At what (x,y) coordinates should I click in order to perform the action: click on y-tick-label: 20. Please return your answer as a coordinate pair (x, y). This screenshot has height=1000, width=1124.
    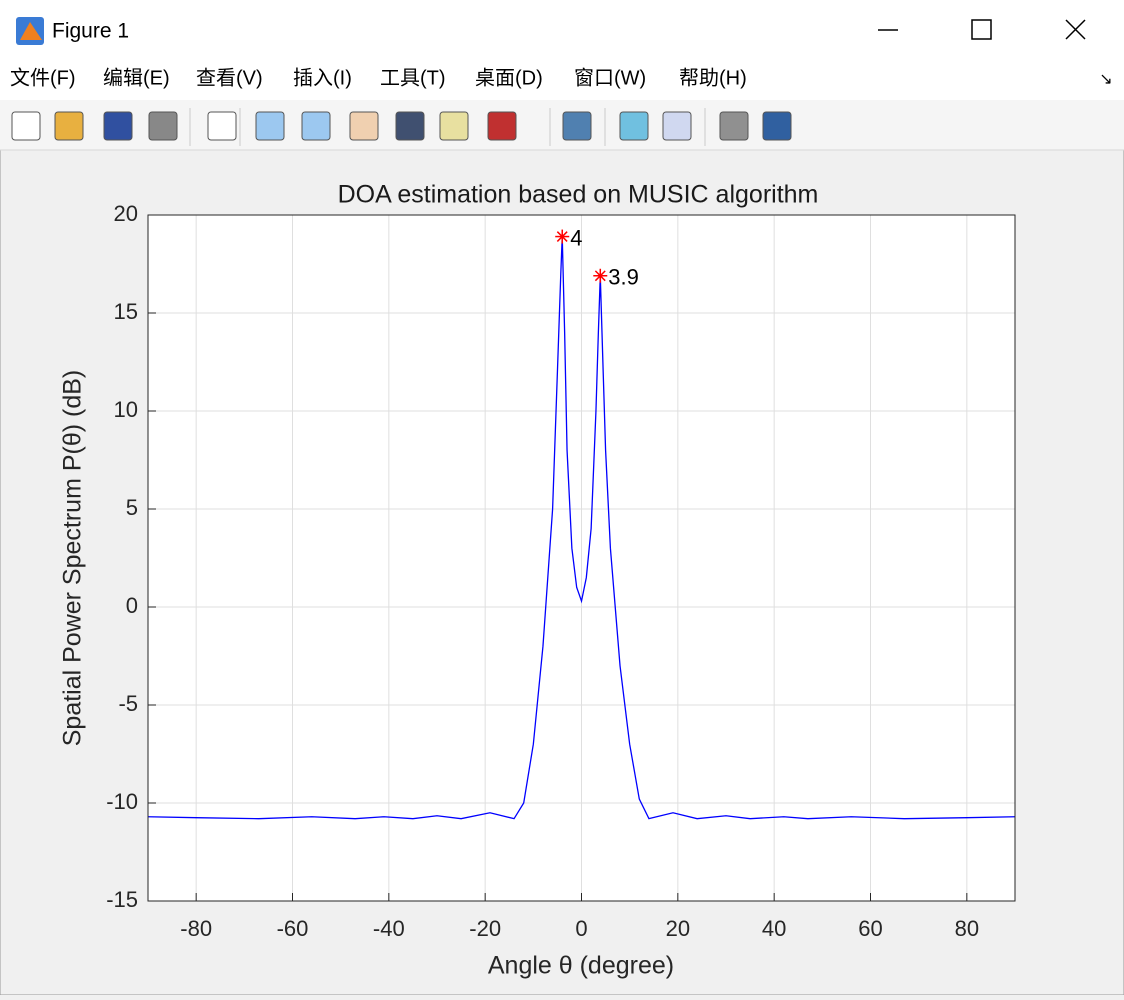
    Looking at the image, I should click on (126, 213).